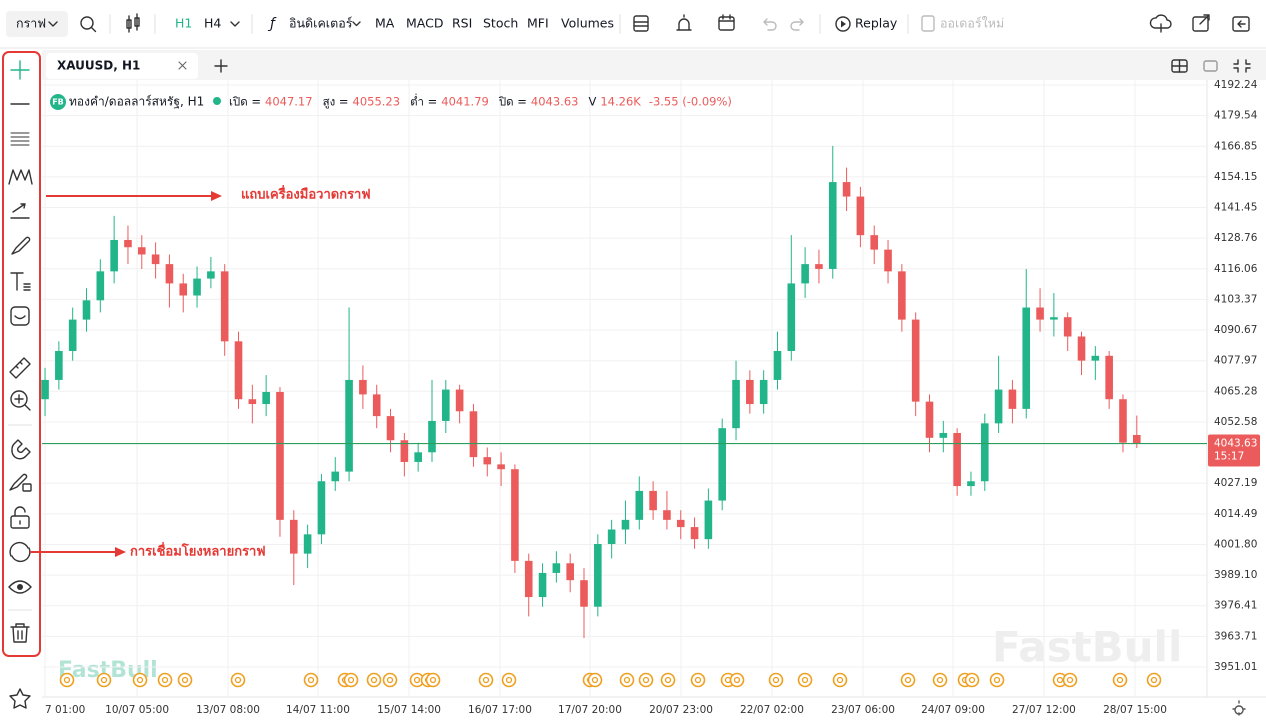 Image resolution: width=1266 pixels, height=720 pixels. I want to click on search-icon, so click(87, 23).